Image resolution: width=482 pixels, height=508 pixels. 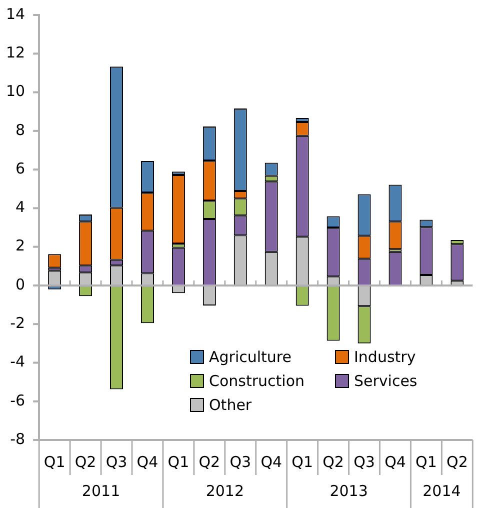 I want to click on y-tick-label: -4, so click(x=18, y=361).